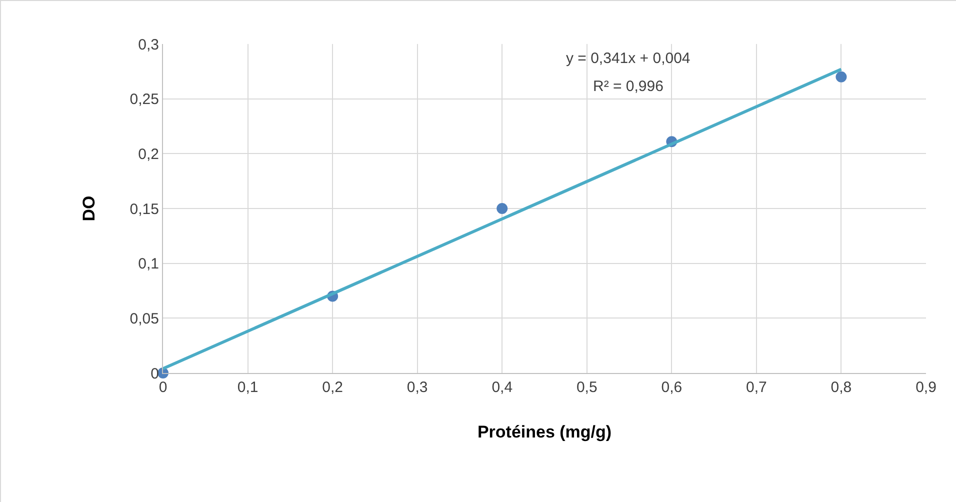 This screenshot has height=502, width=956. What do you see at coordinates (671, 387) in the screenshot?
I see `x-tick-label: 0,6` at bounding box center [671, 387].